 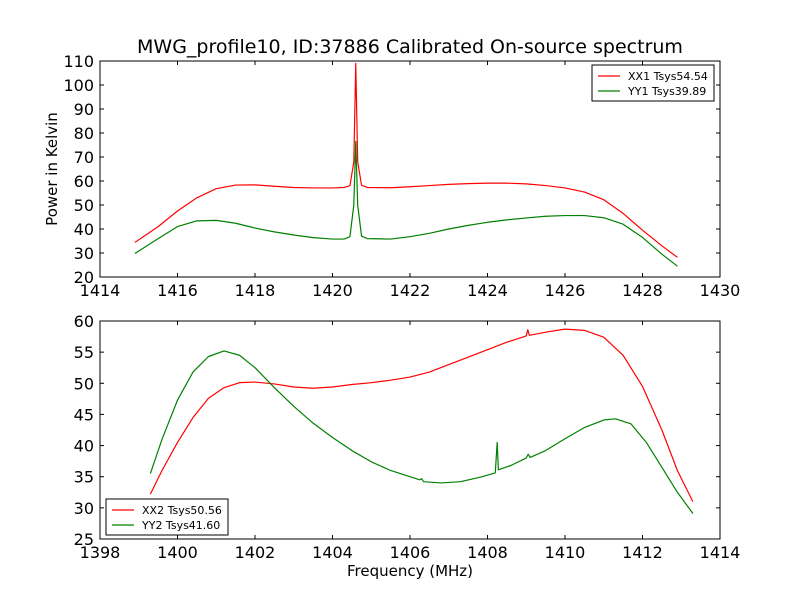 What do you see at coordinates (84, 414) in the screenshot?
I see `bottom-ytick-label: 45` at bounding box center [84, 414].